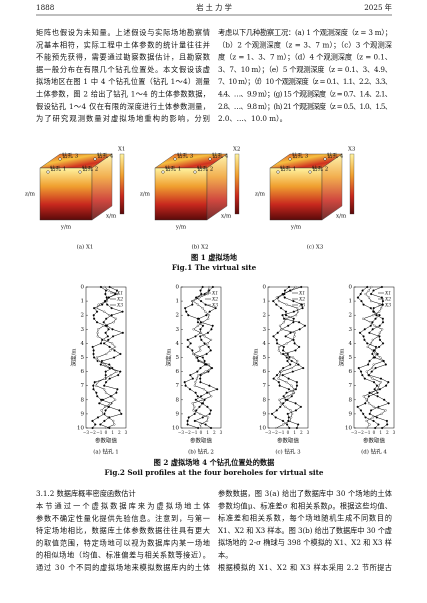  Describe the element at coordinates (83, 358) in the screenshot. I see `y-tick-label: 5` at that location.